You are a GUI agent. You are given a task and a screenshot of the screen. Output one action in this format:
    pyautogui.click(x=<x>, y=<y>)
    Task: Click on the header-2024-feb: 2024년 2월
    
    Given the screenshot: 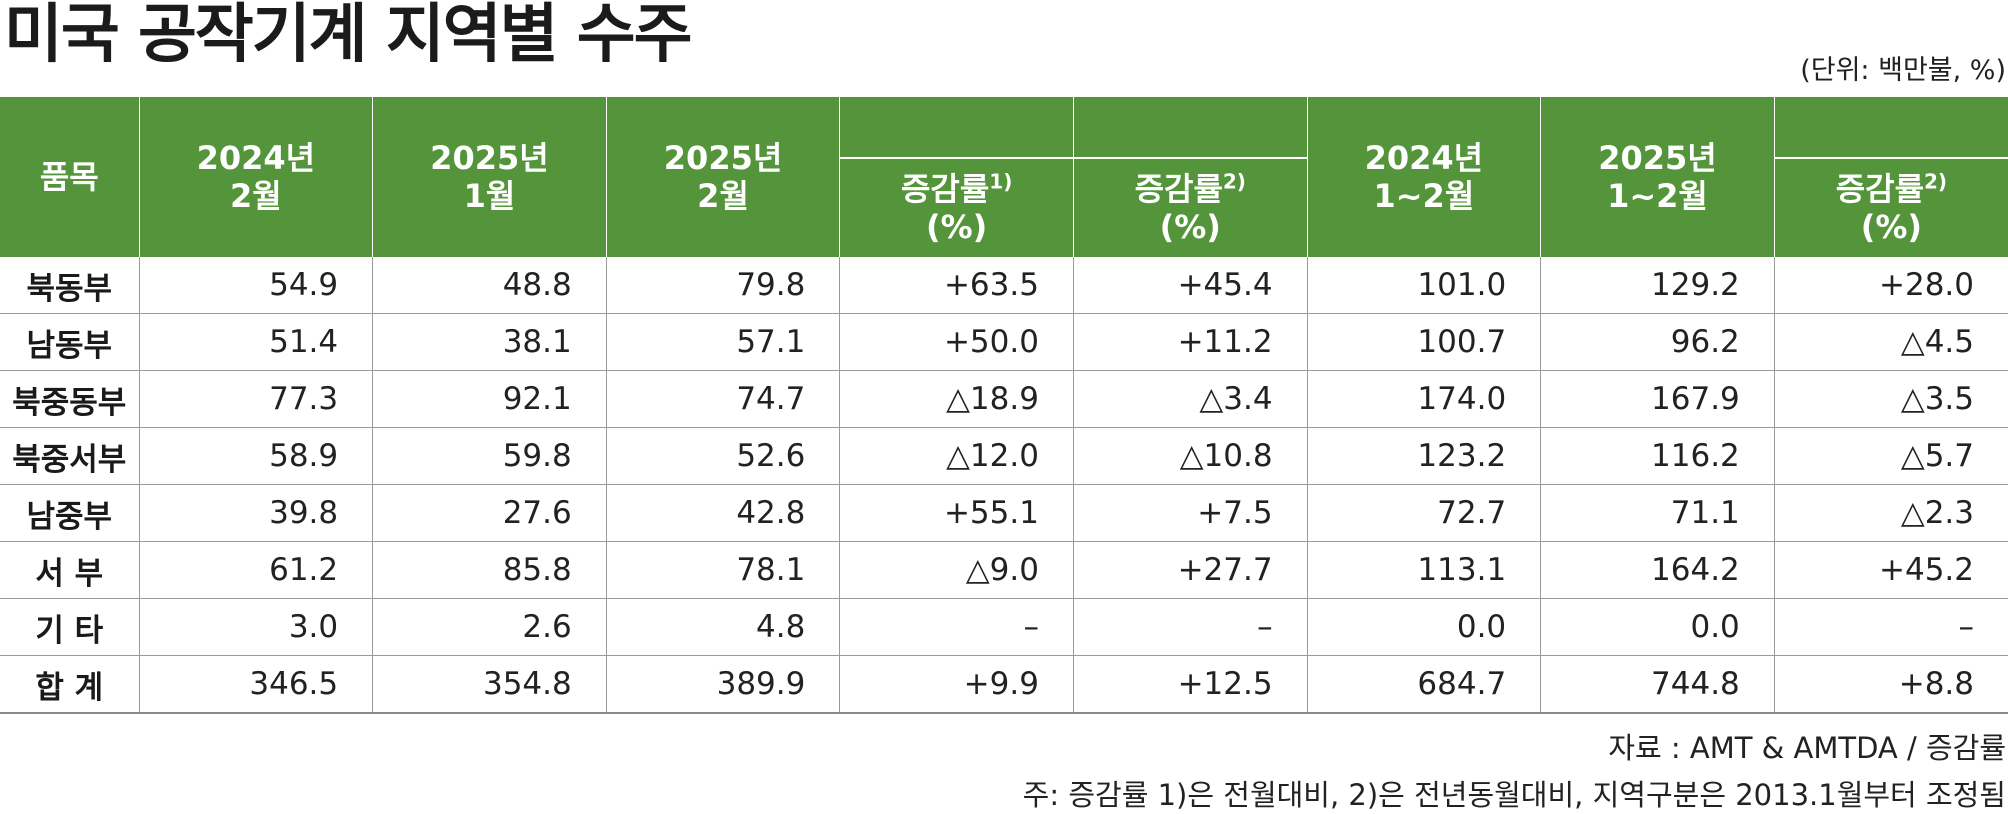 What is the action you would take?
    pyautogui.click(x=256, y=177)
    